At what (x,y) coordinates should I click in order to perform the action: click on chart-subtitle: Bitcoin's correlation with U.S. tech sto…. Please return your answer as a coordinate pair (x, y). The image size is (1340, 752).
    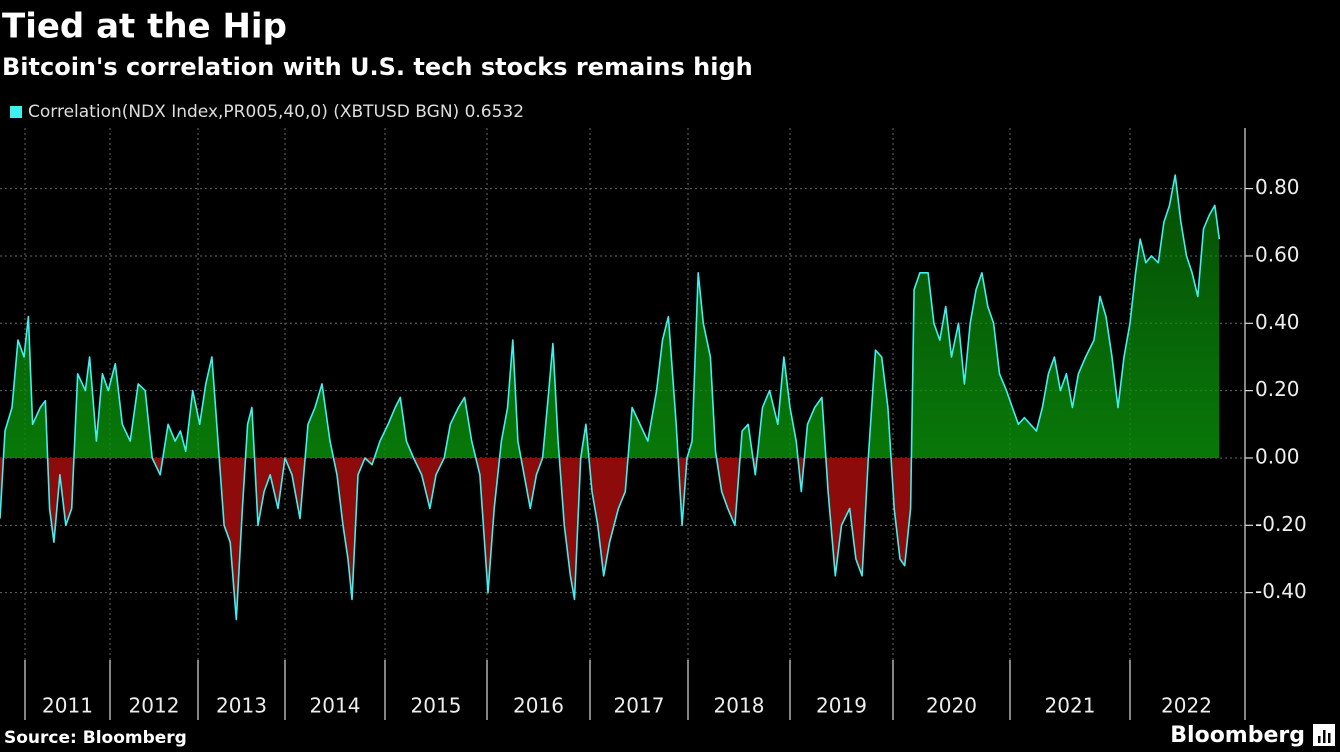
    Looking at the image, I should click on (377, 67).